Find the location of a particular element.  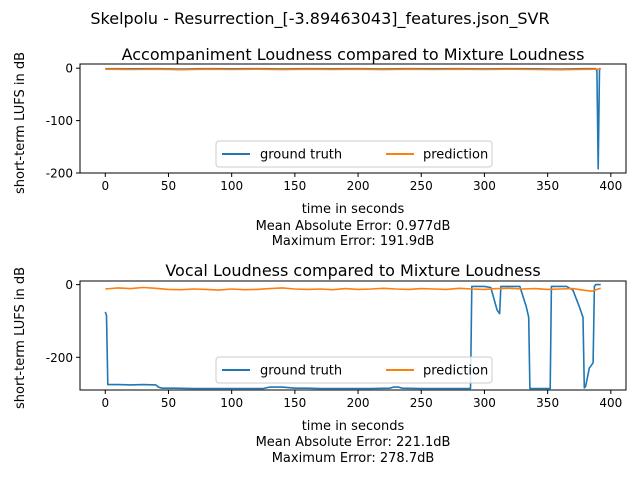

max-error-text: Maximum Error: 278.7dB is located at coordinates (353, 458).